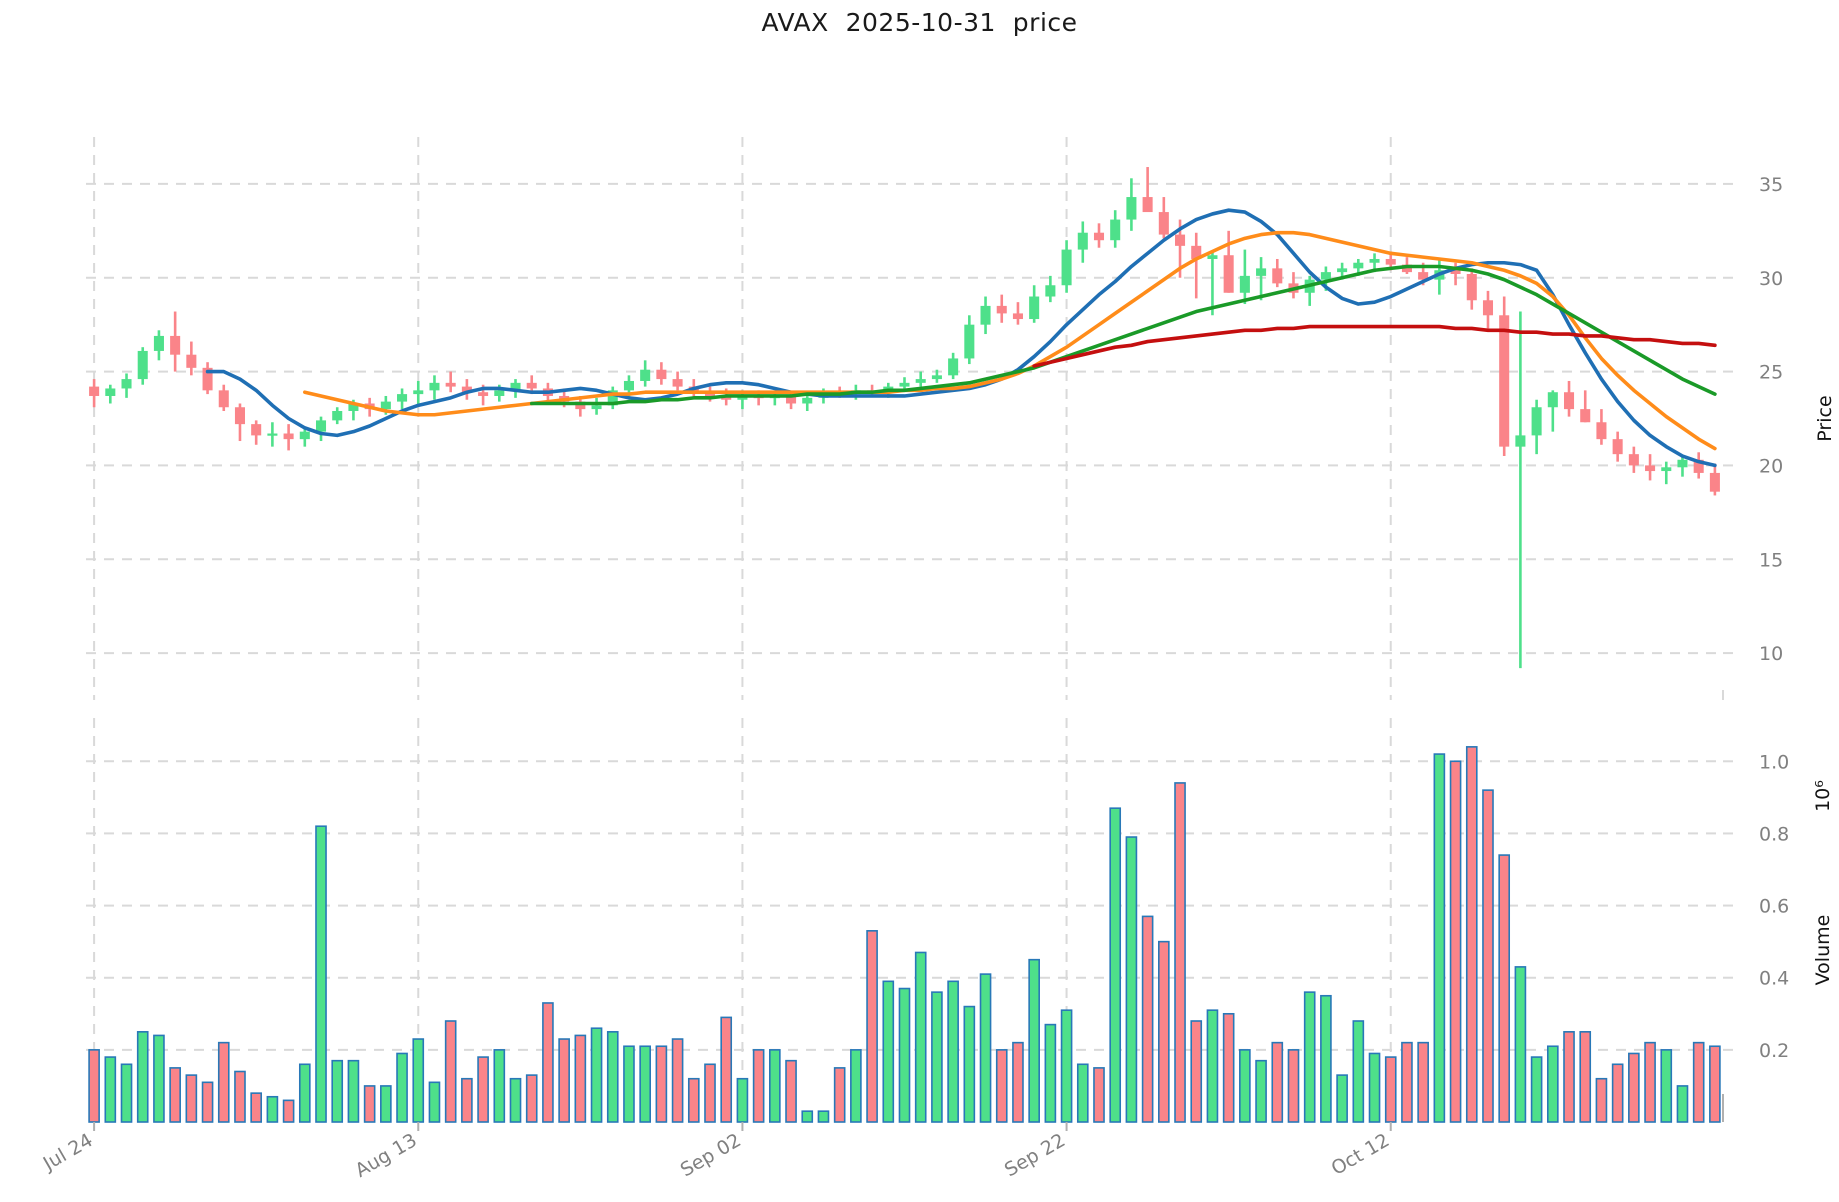 Image resolution: width=1839 pixels, height=1202 pixels. Describe the element at coordinates (1361, 1154) in the screenshot. I see `x-tick-label: Oct 12` at that location.